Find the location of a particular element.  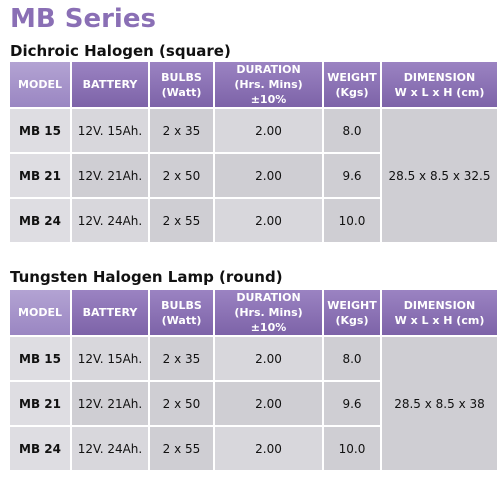

dimension-cell: 28.5 x 8.5 x 38 is located at coordinates (439, 403).